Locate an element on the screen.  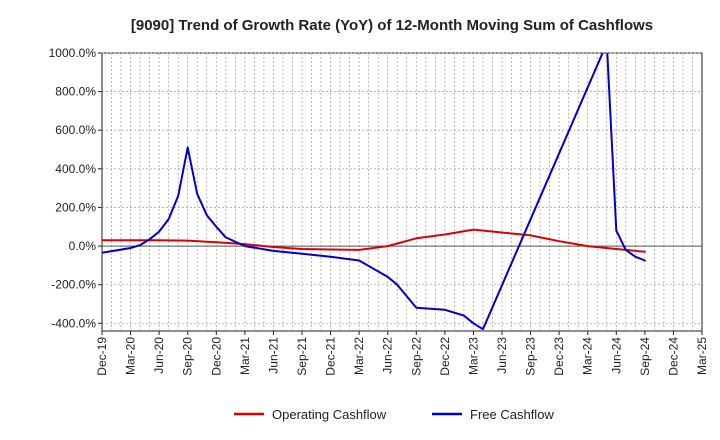
x-tick-label: Dec-23 is located at coordinates (559, 356).